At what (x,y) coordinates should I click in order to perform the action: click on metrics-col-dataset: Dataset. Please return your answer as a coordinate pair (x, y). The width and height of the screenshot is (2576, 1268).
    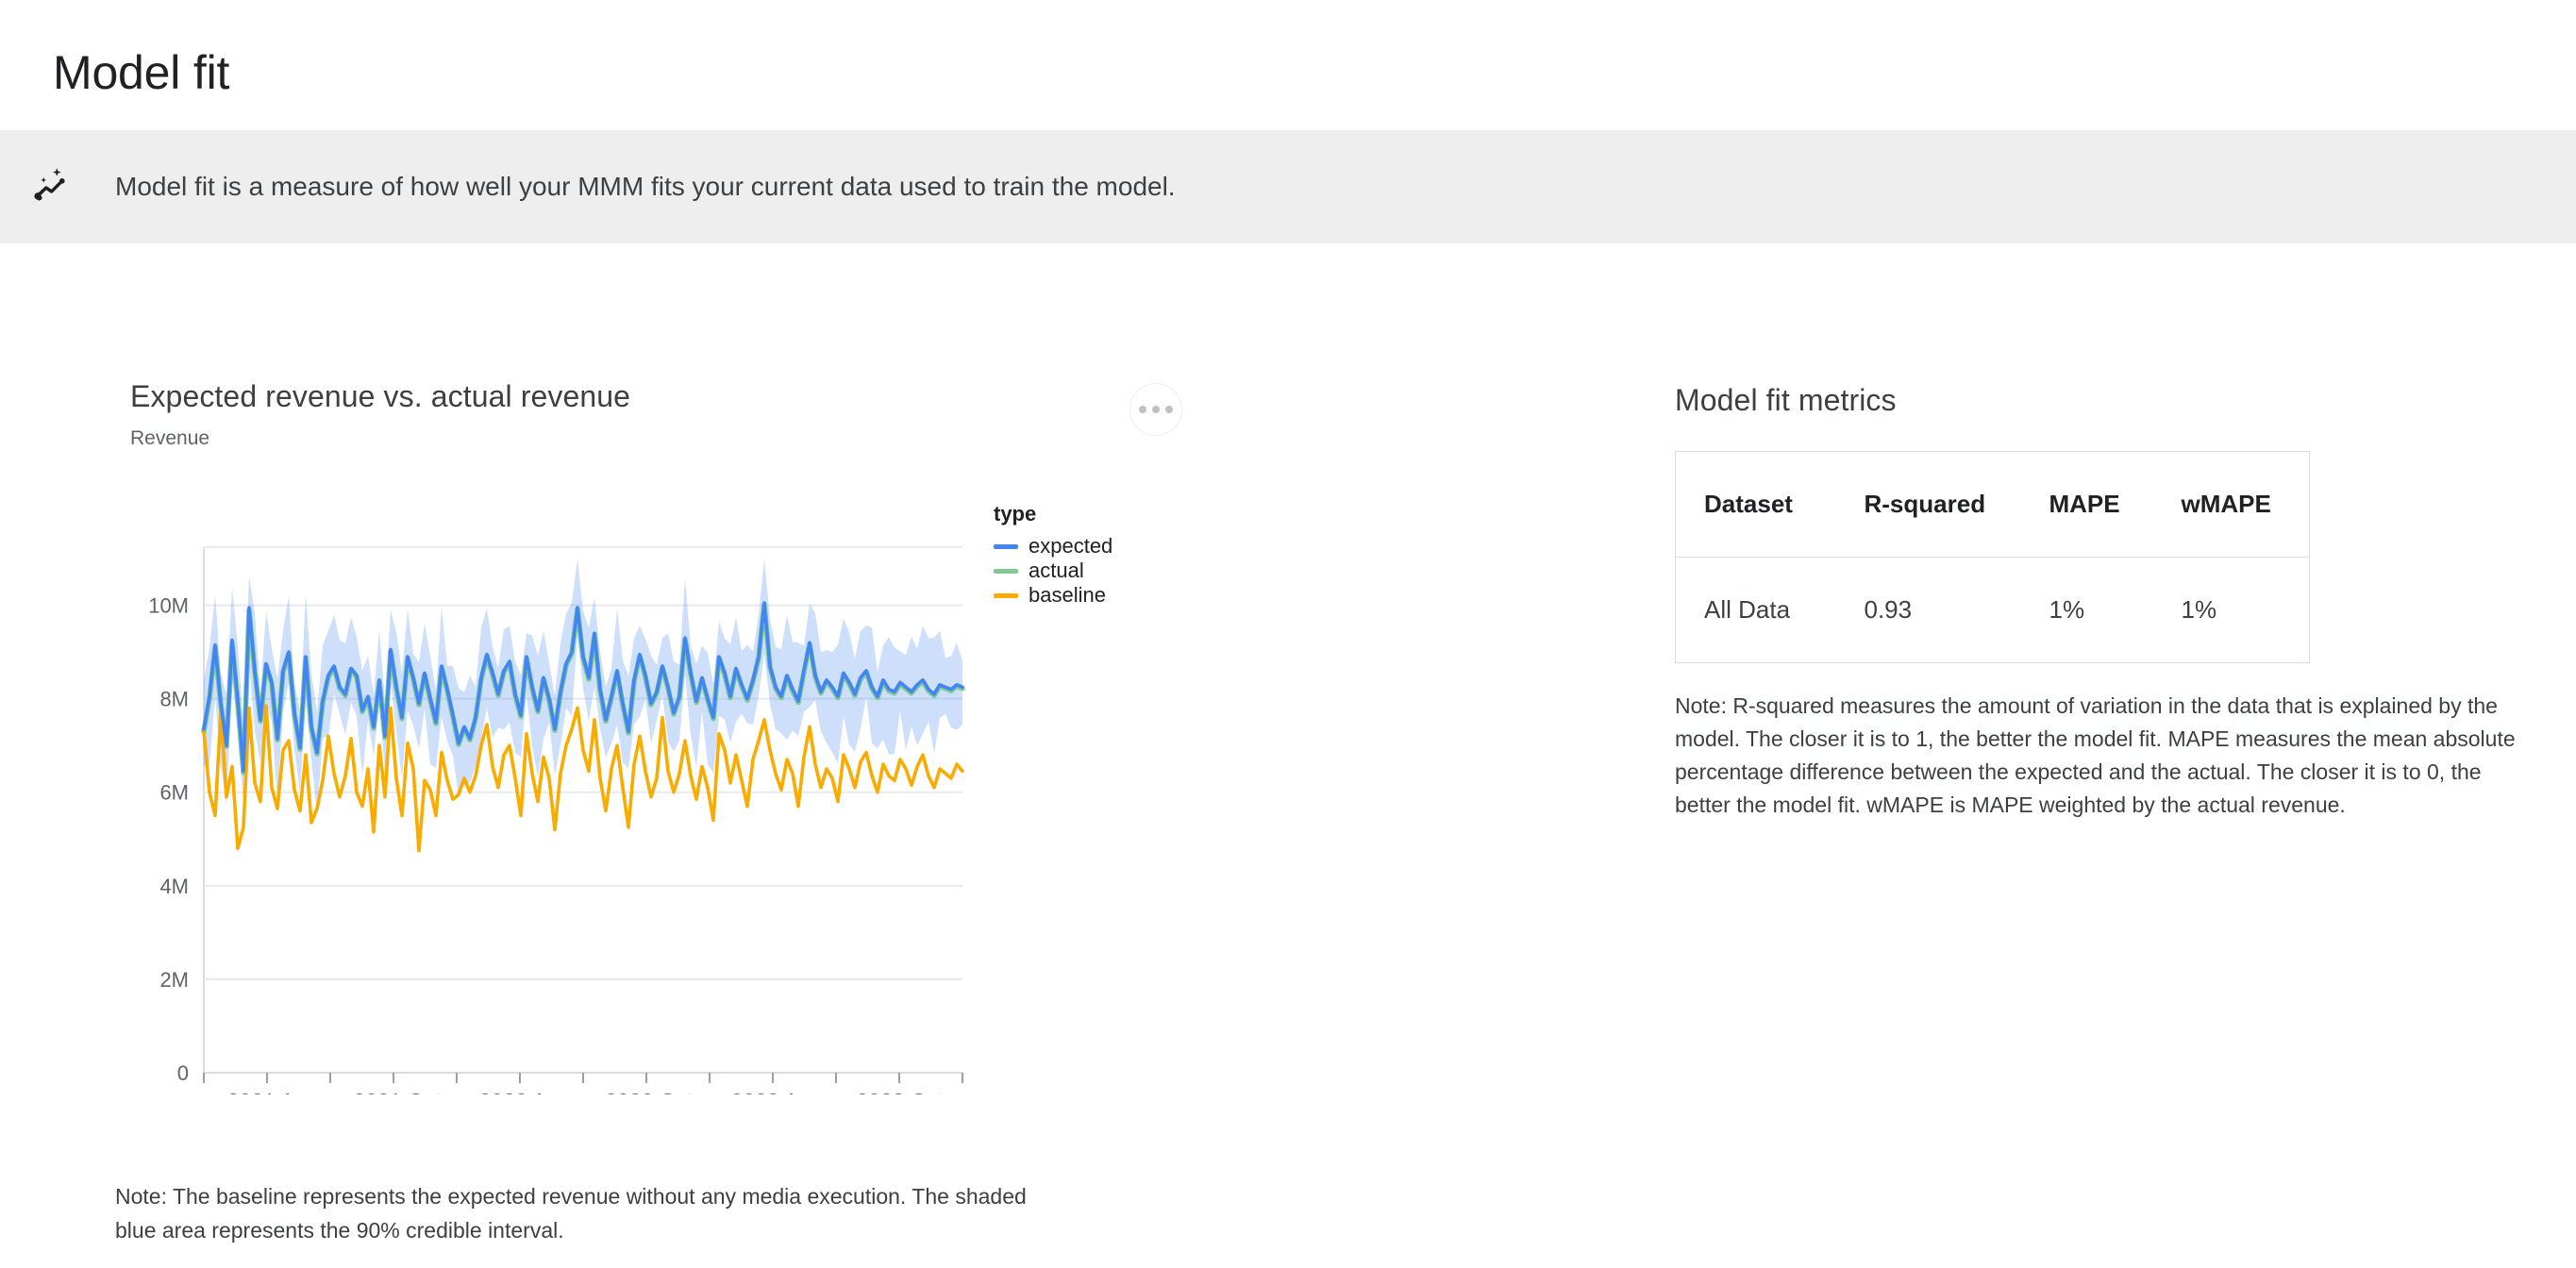
    Looking at the image, I should click on (1748, 504).